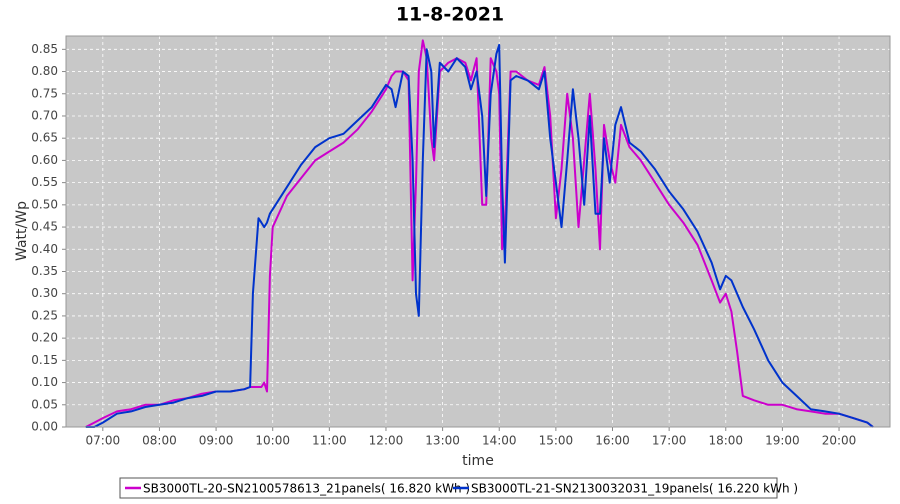  Describe the element at coordinates (44, 360) in the screenshot. I see `y-tick-label: 0.15` at that location.